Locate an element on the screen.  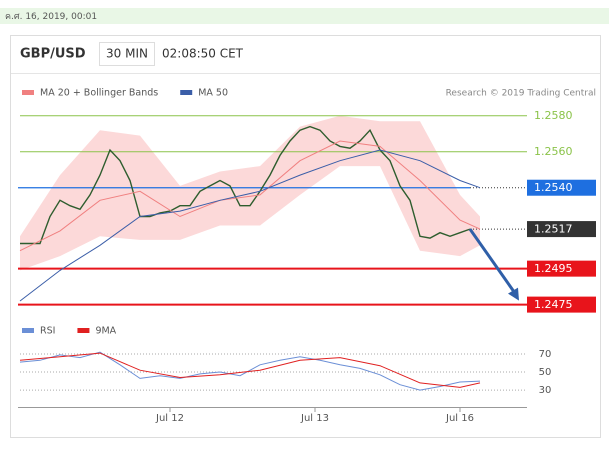
interval: 30 MIN is located at coordinates (127, 54).